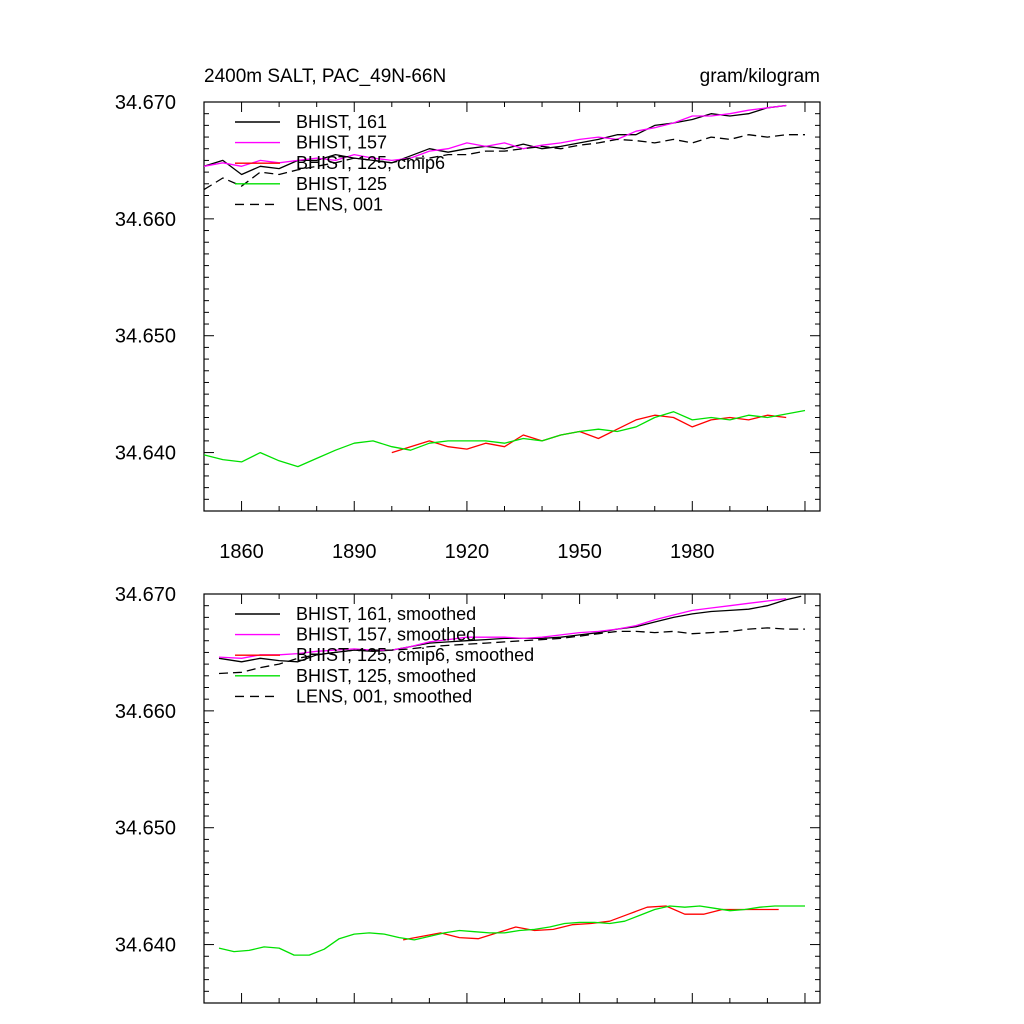 The image size is (1024, 1024). What do you see at coordinates (579, 552) in the screenshot?
I see `x-tick-label: 1950` at bounding box center [579, 552].